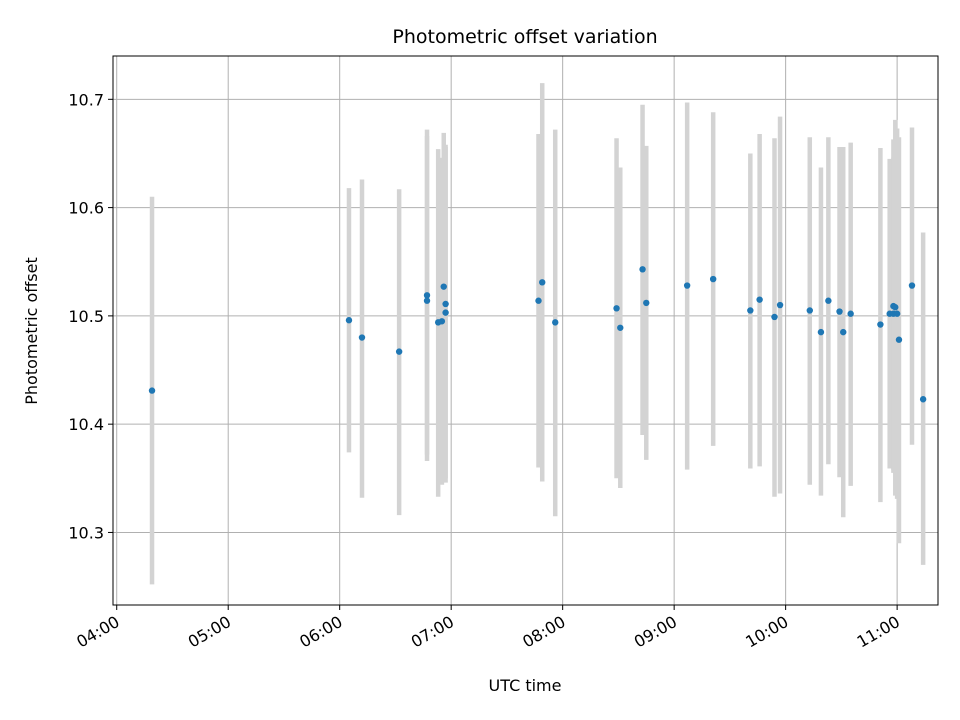 Image resolution: width=960 pixels, height=720 pixels. Describe the element at coordinates (525, 685) in the screenshot. I see `x-axis-label: UTC time` at that location.